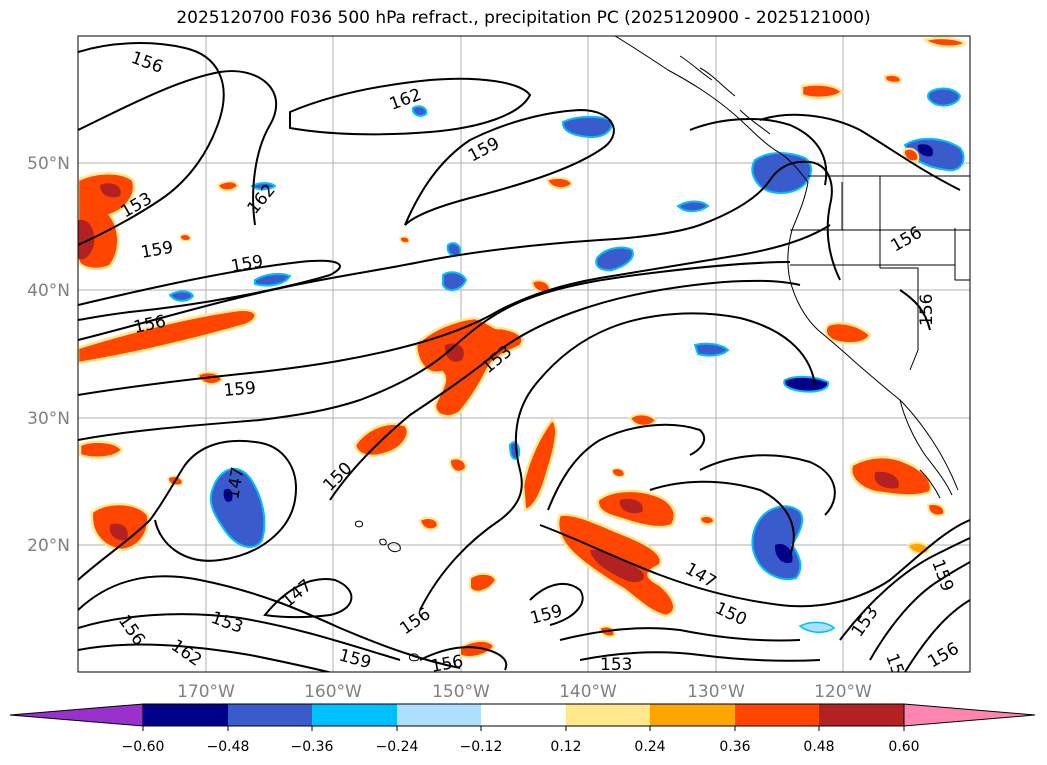 This screenshot has width=1047, height=765. I want to click on contour-label: 159, so click(240, 389).